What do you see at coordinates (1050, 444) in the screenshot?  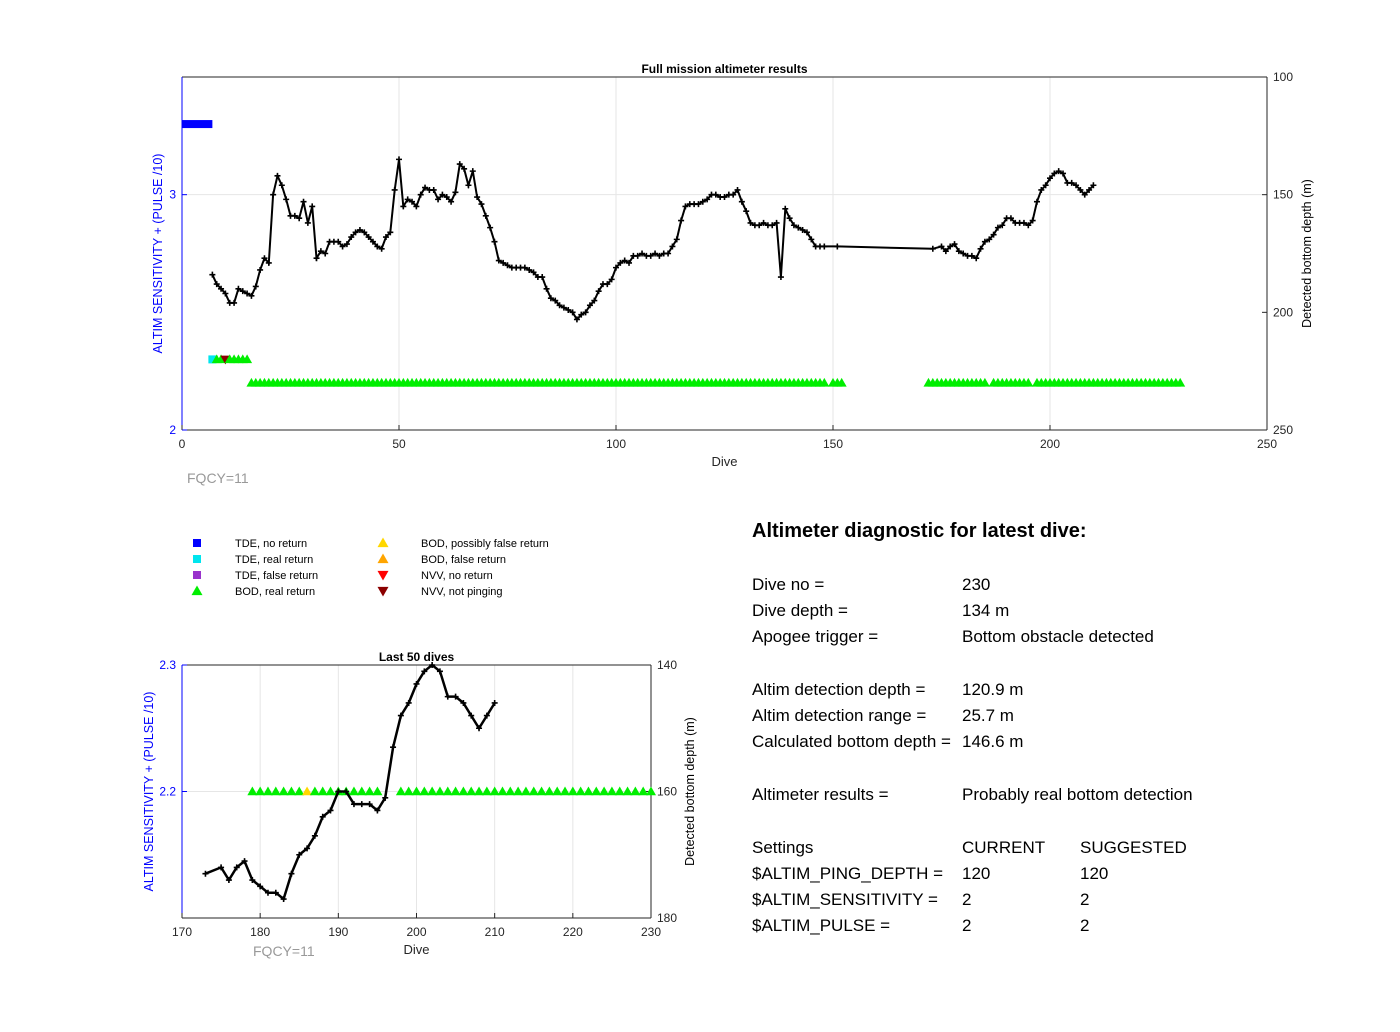 I see `x-tick-label: 200` at bounding box center [1050, 444].